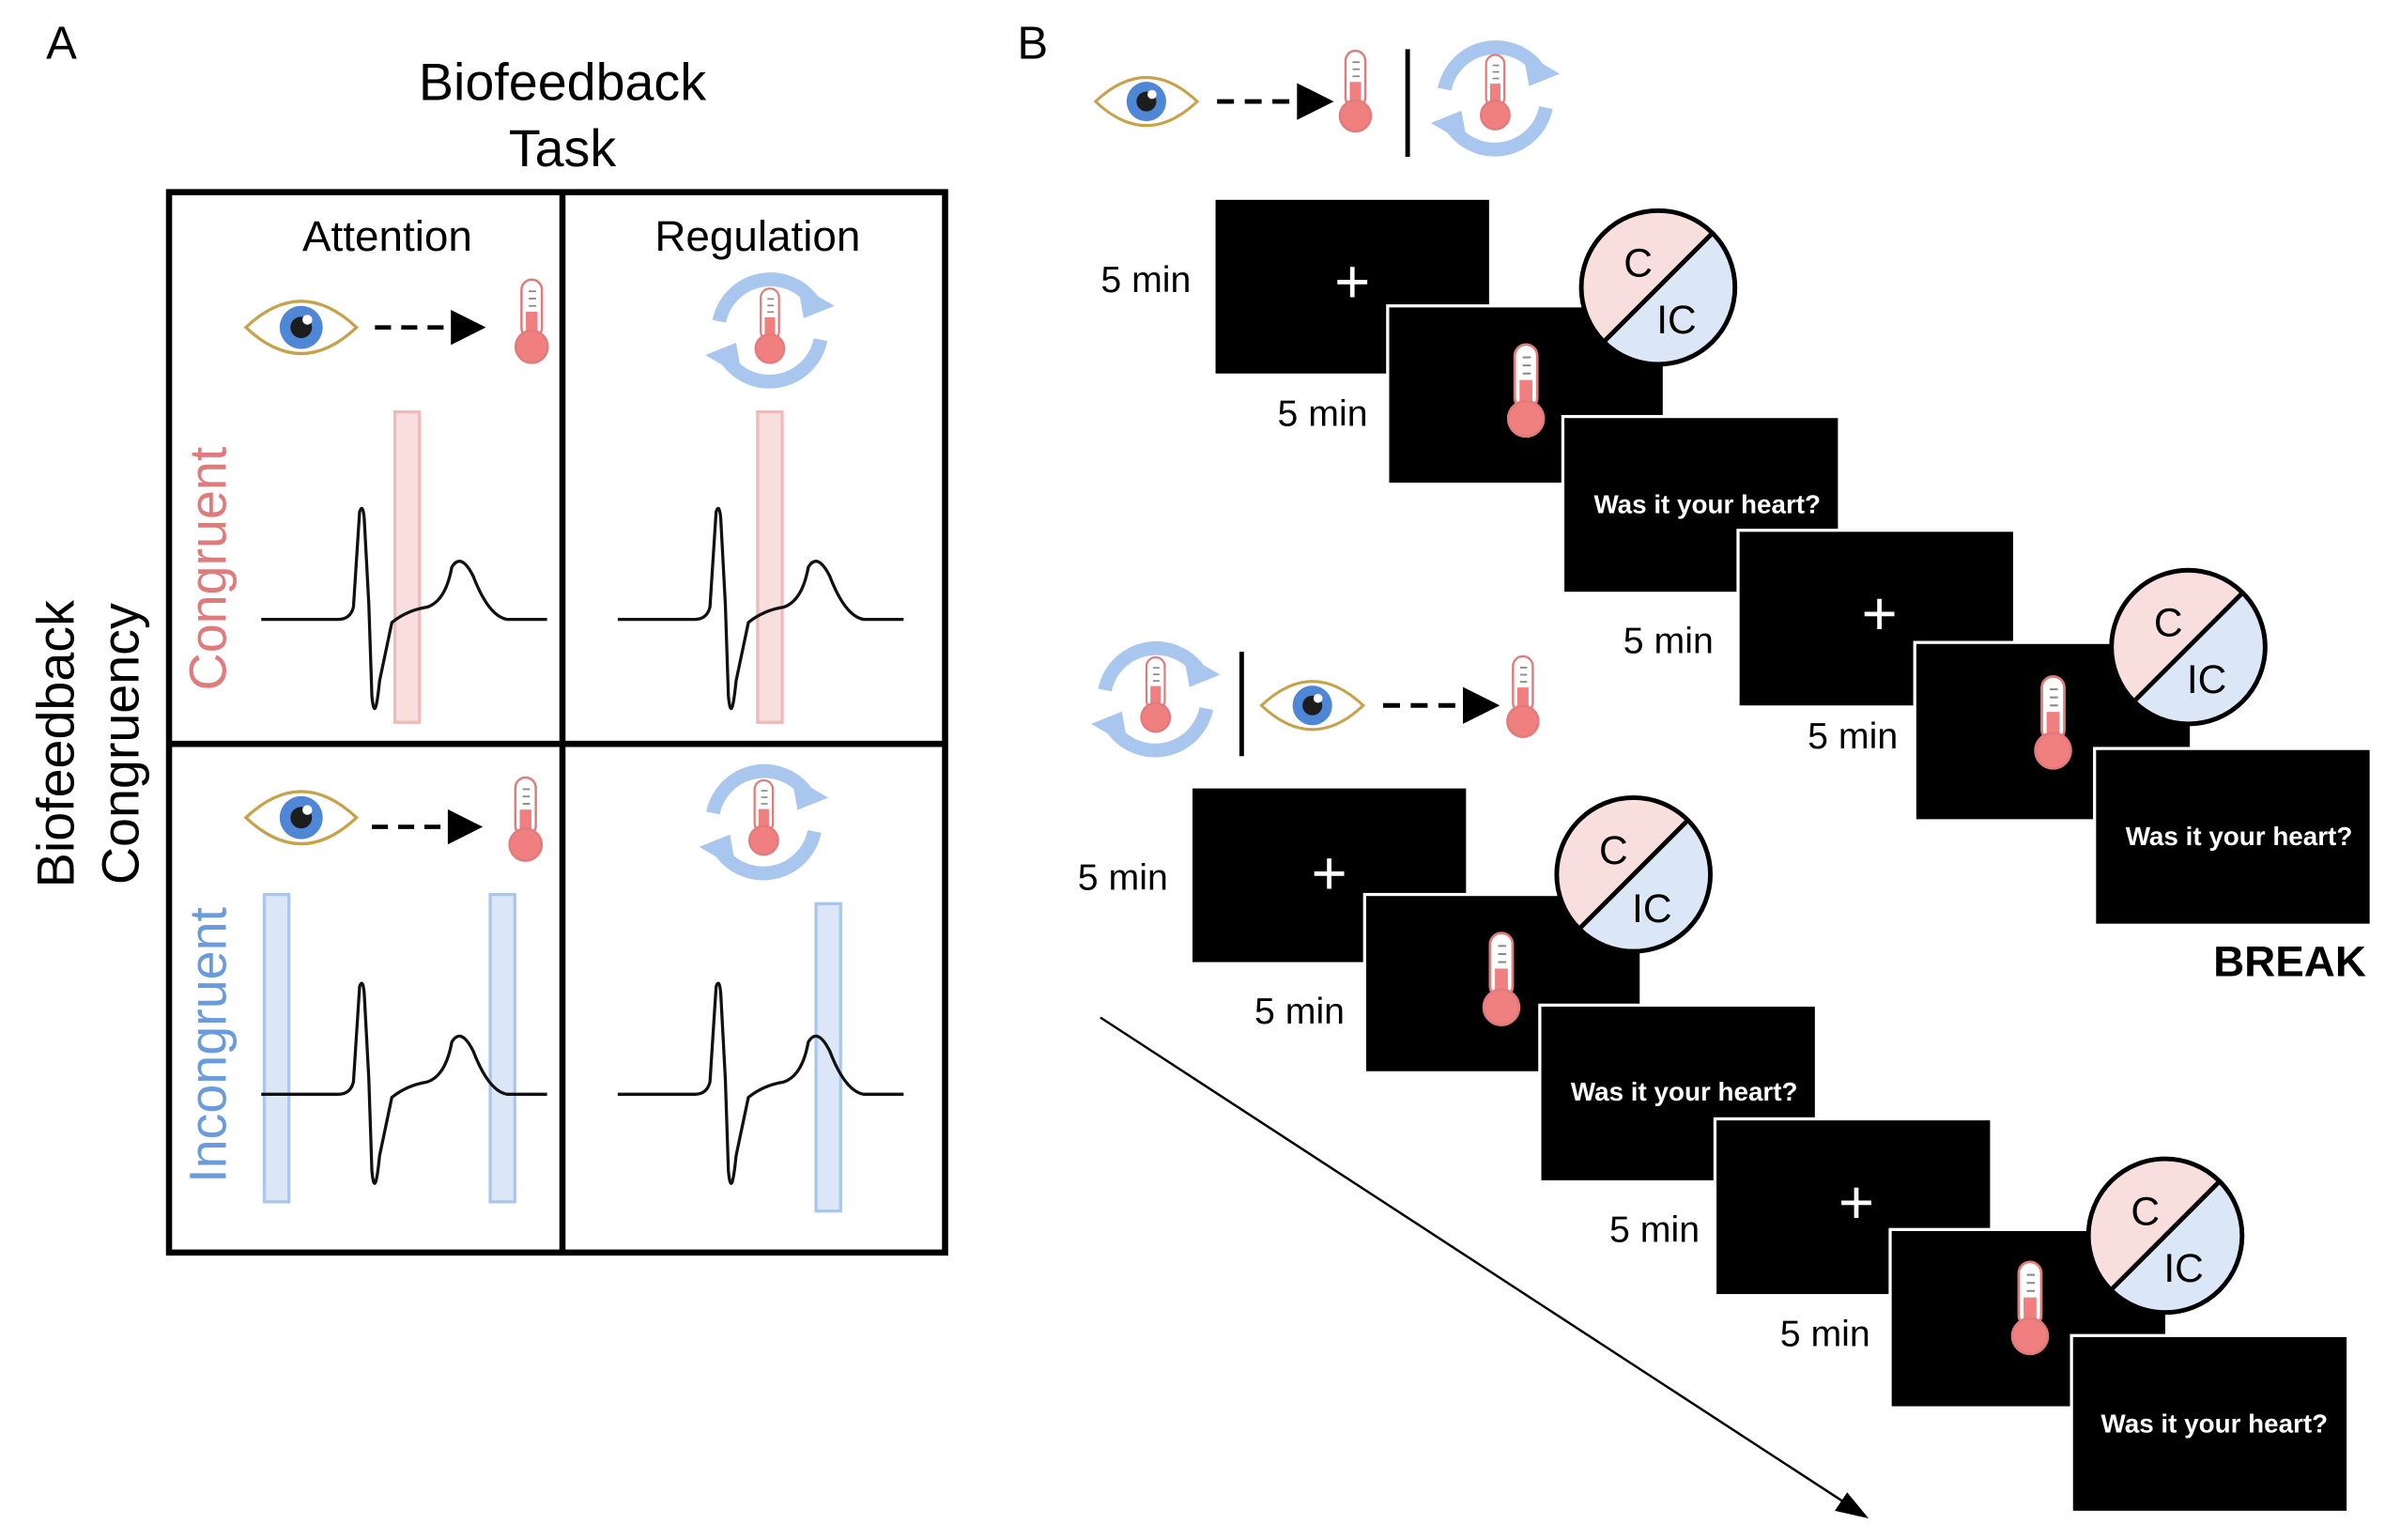 This screenshot has width=2385, height=1540. I want to click on regulation-incongruent-cell, so click(760, 992).